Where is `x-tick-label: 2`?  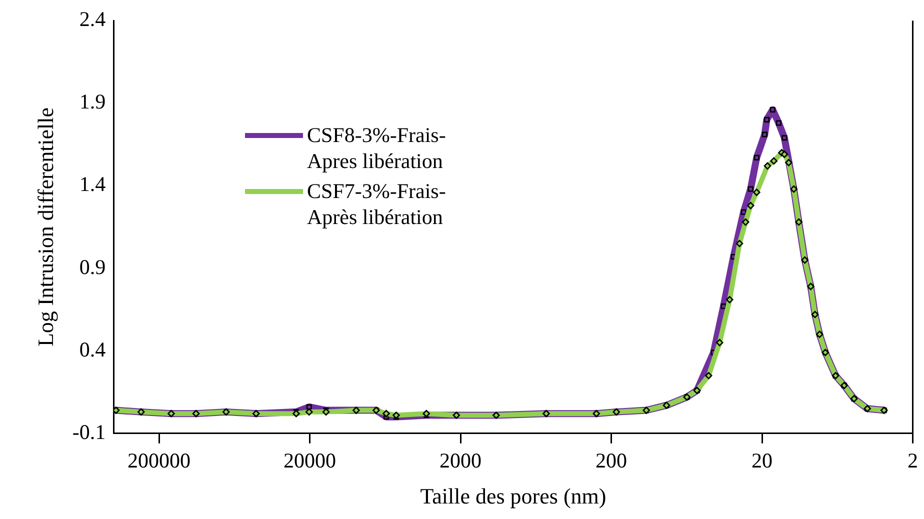
x-tick-label: 2 is located at coordinates (913, 460).